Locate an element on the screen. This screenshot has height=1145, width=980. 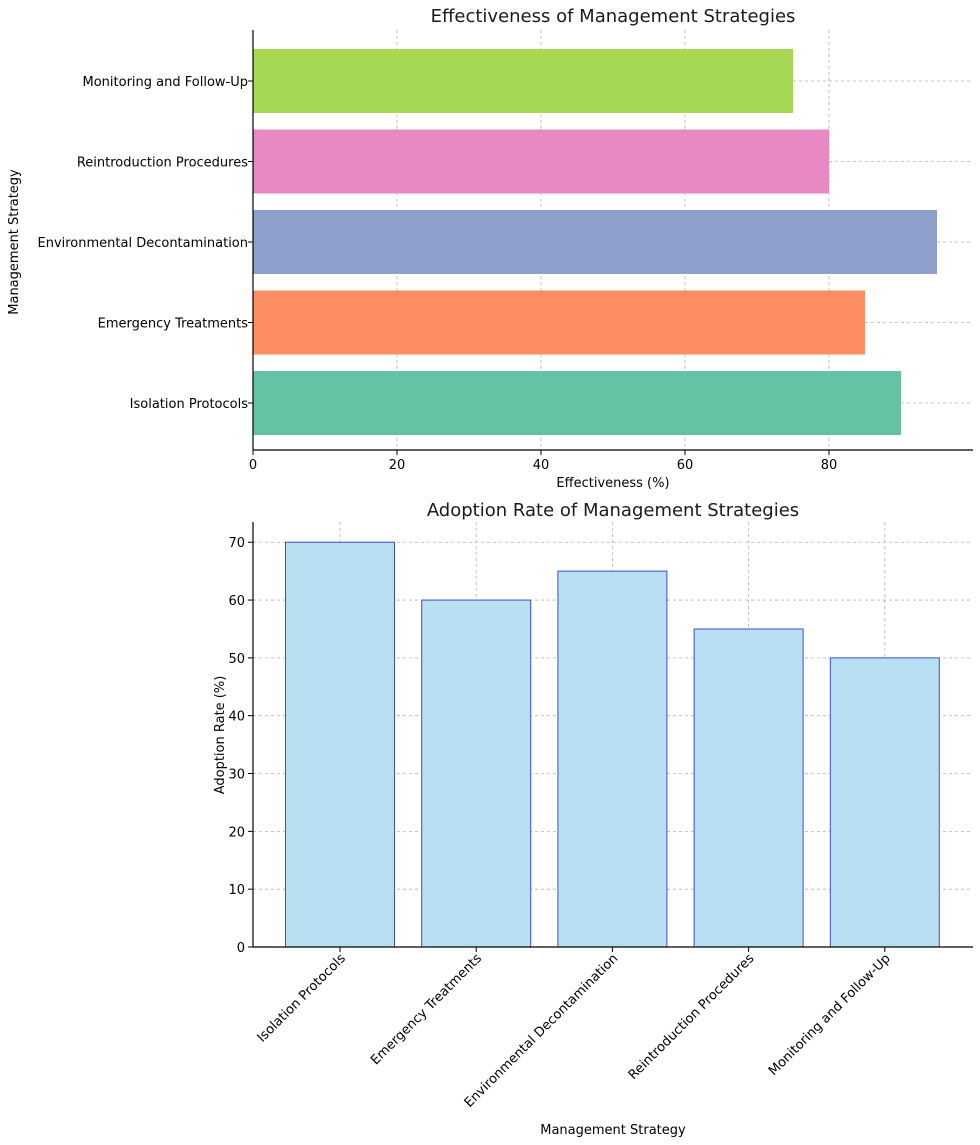
adoption-y-tick-label: 40 is located at coordinates (236, 717).